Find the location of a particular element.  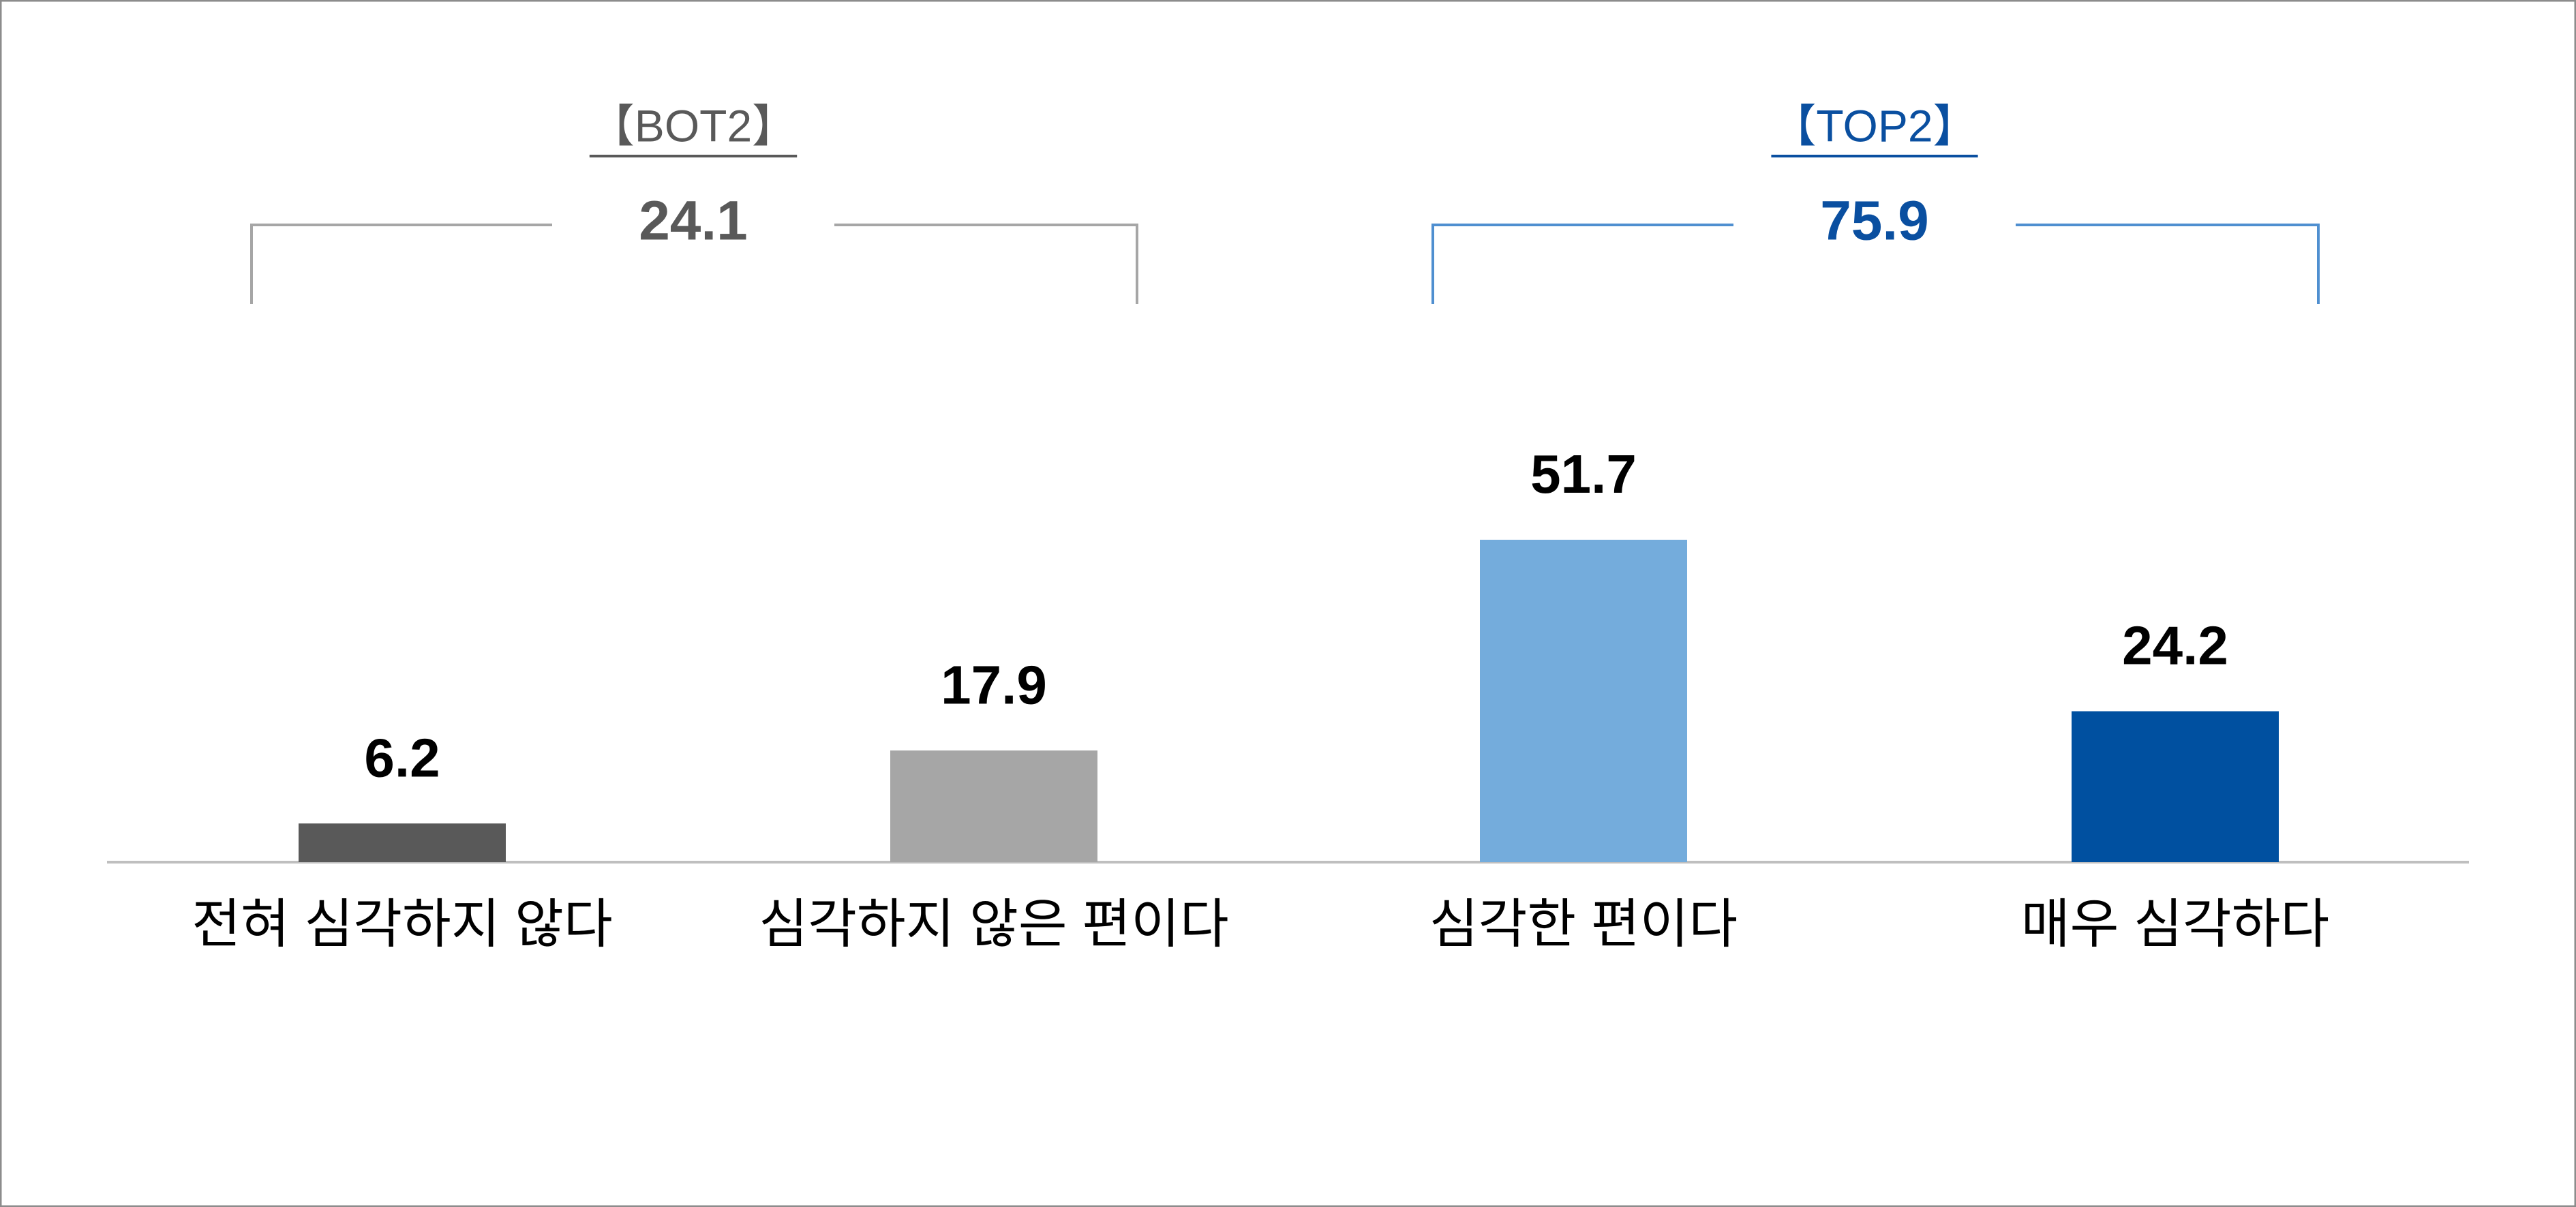

value-label: 17.9 is located at coordinates (994, 684).